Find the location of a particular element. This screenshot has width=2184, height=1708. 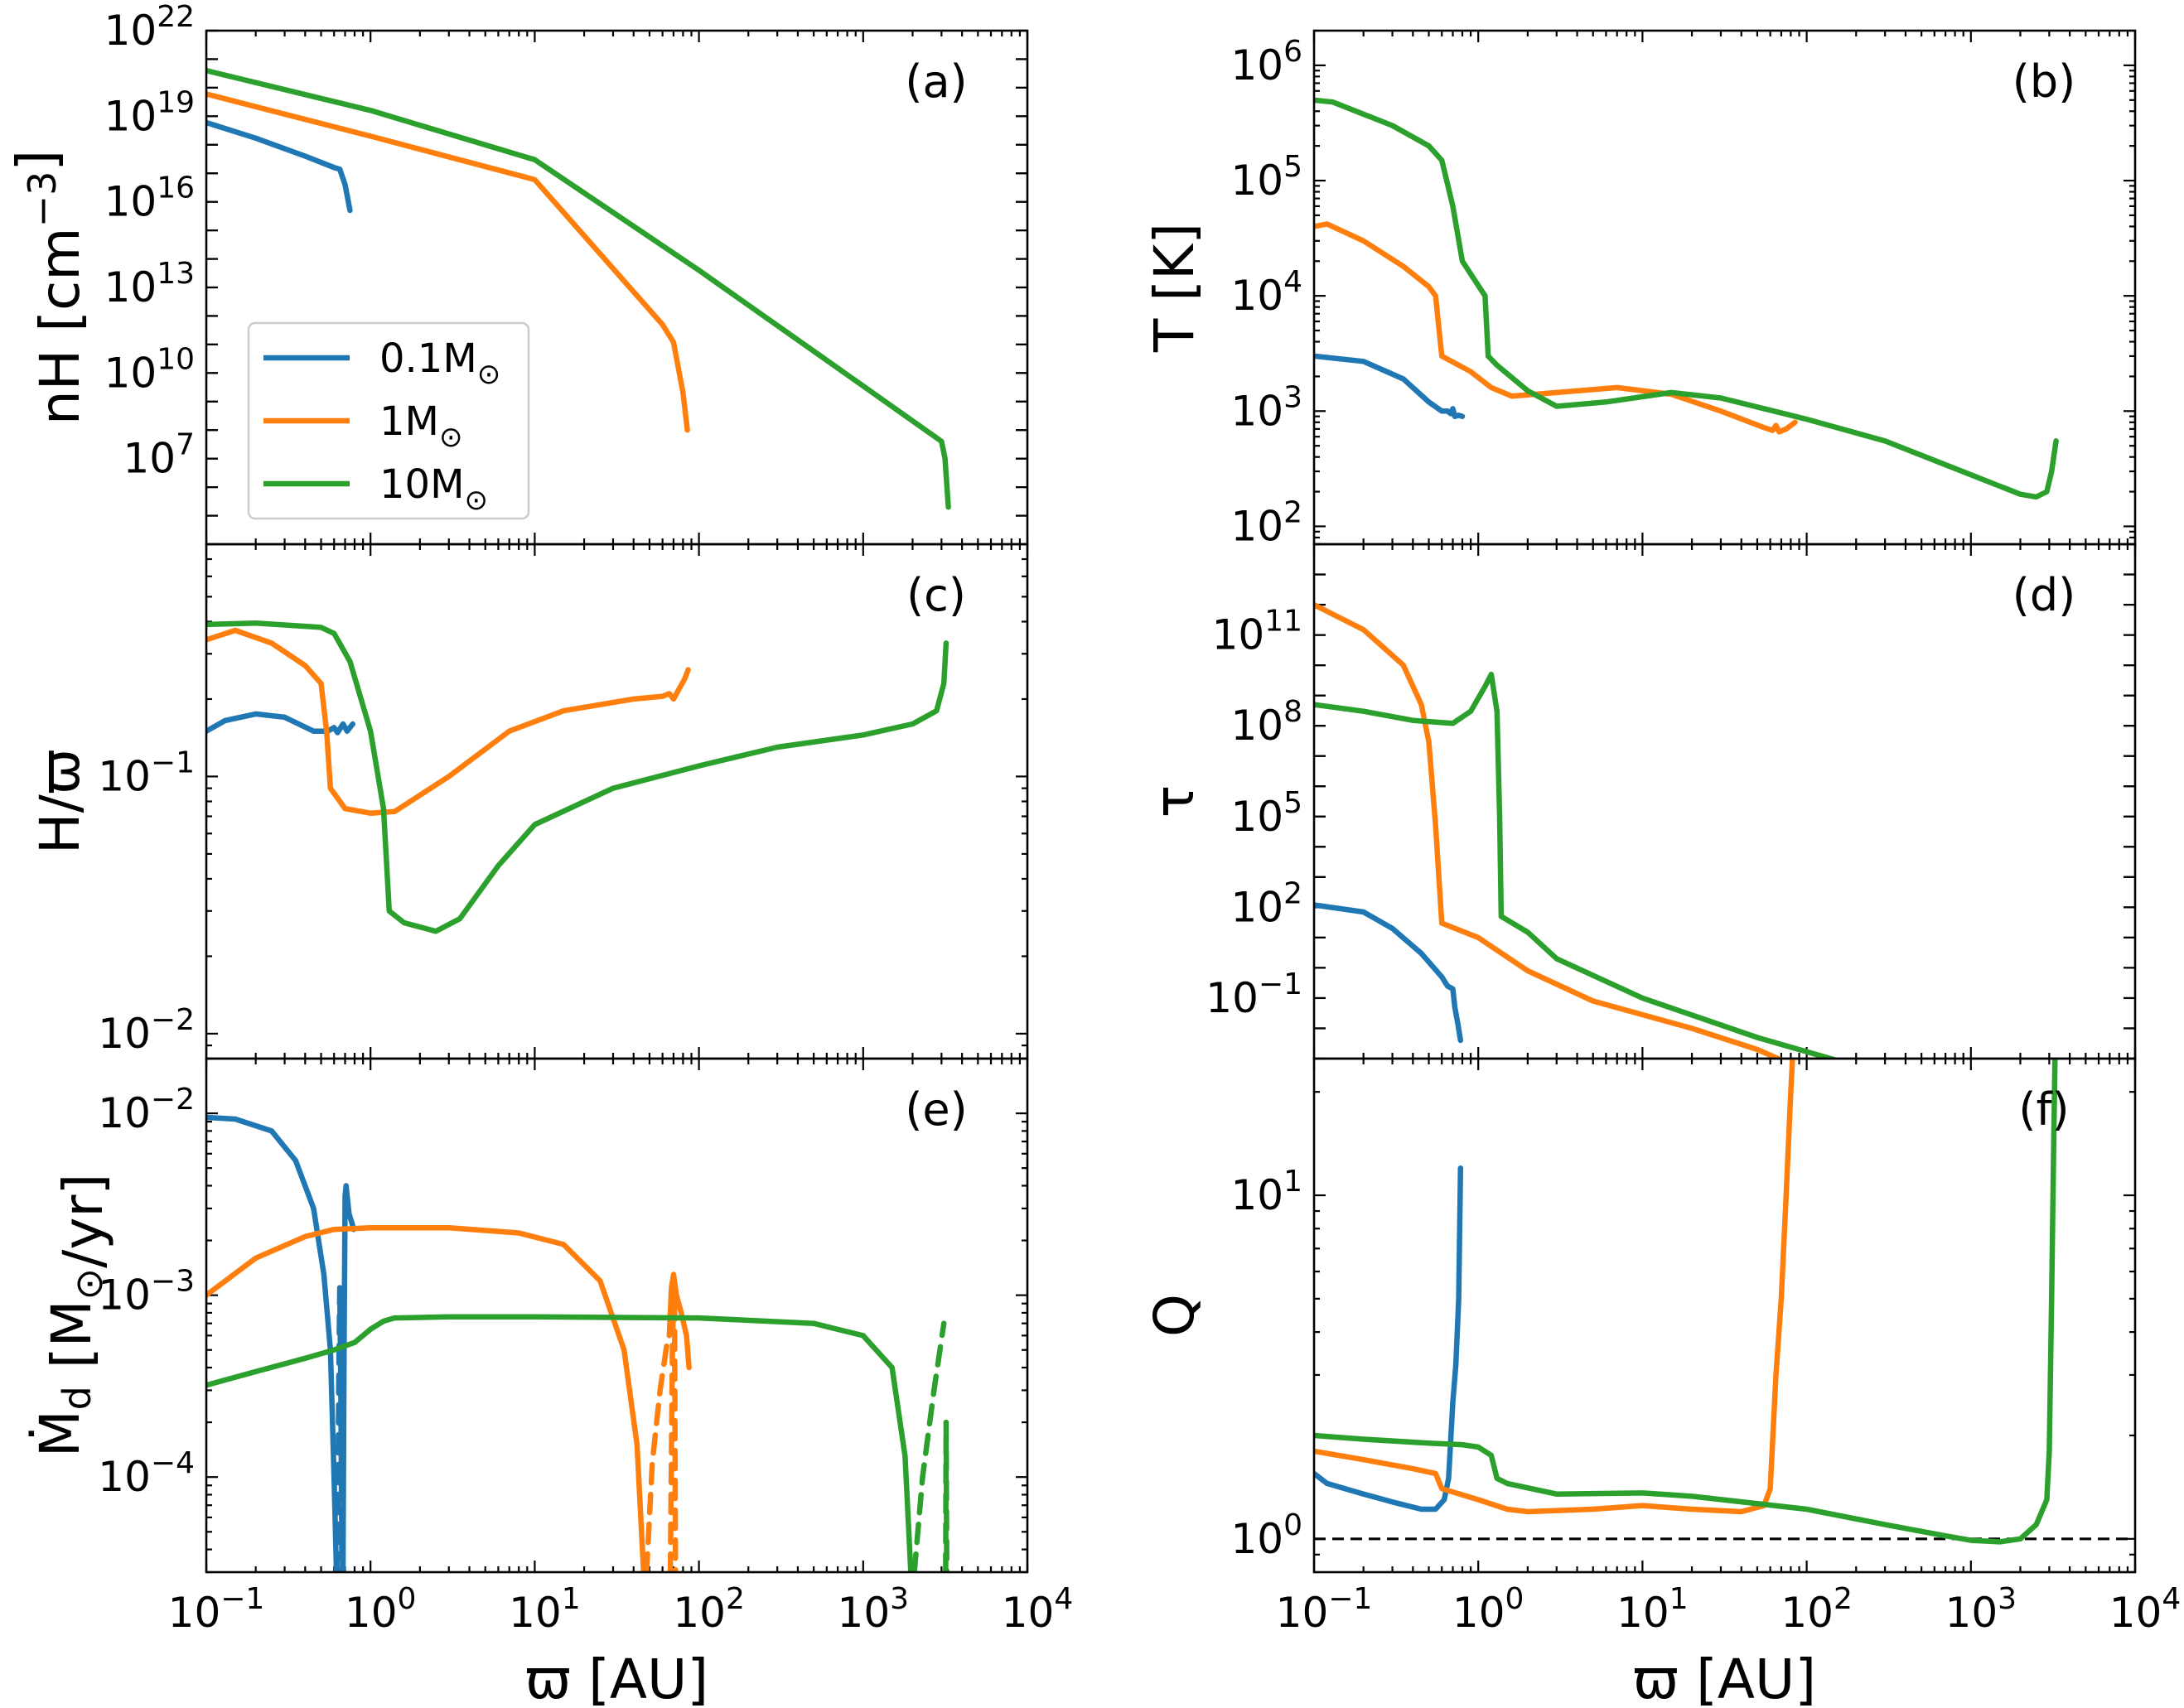

y-tick-label: 10⁻⁴ is located at coordinates (146, 1473).